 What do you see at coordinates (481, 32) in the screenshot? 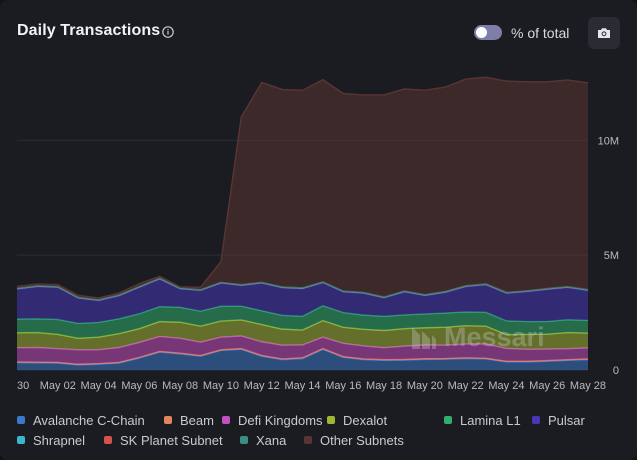
I see `toggle-knob` at bounding box center [481, 32].